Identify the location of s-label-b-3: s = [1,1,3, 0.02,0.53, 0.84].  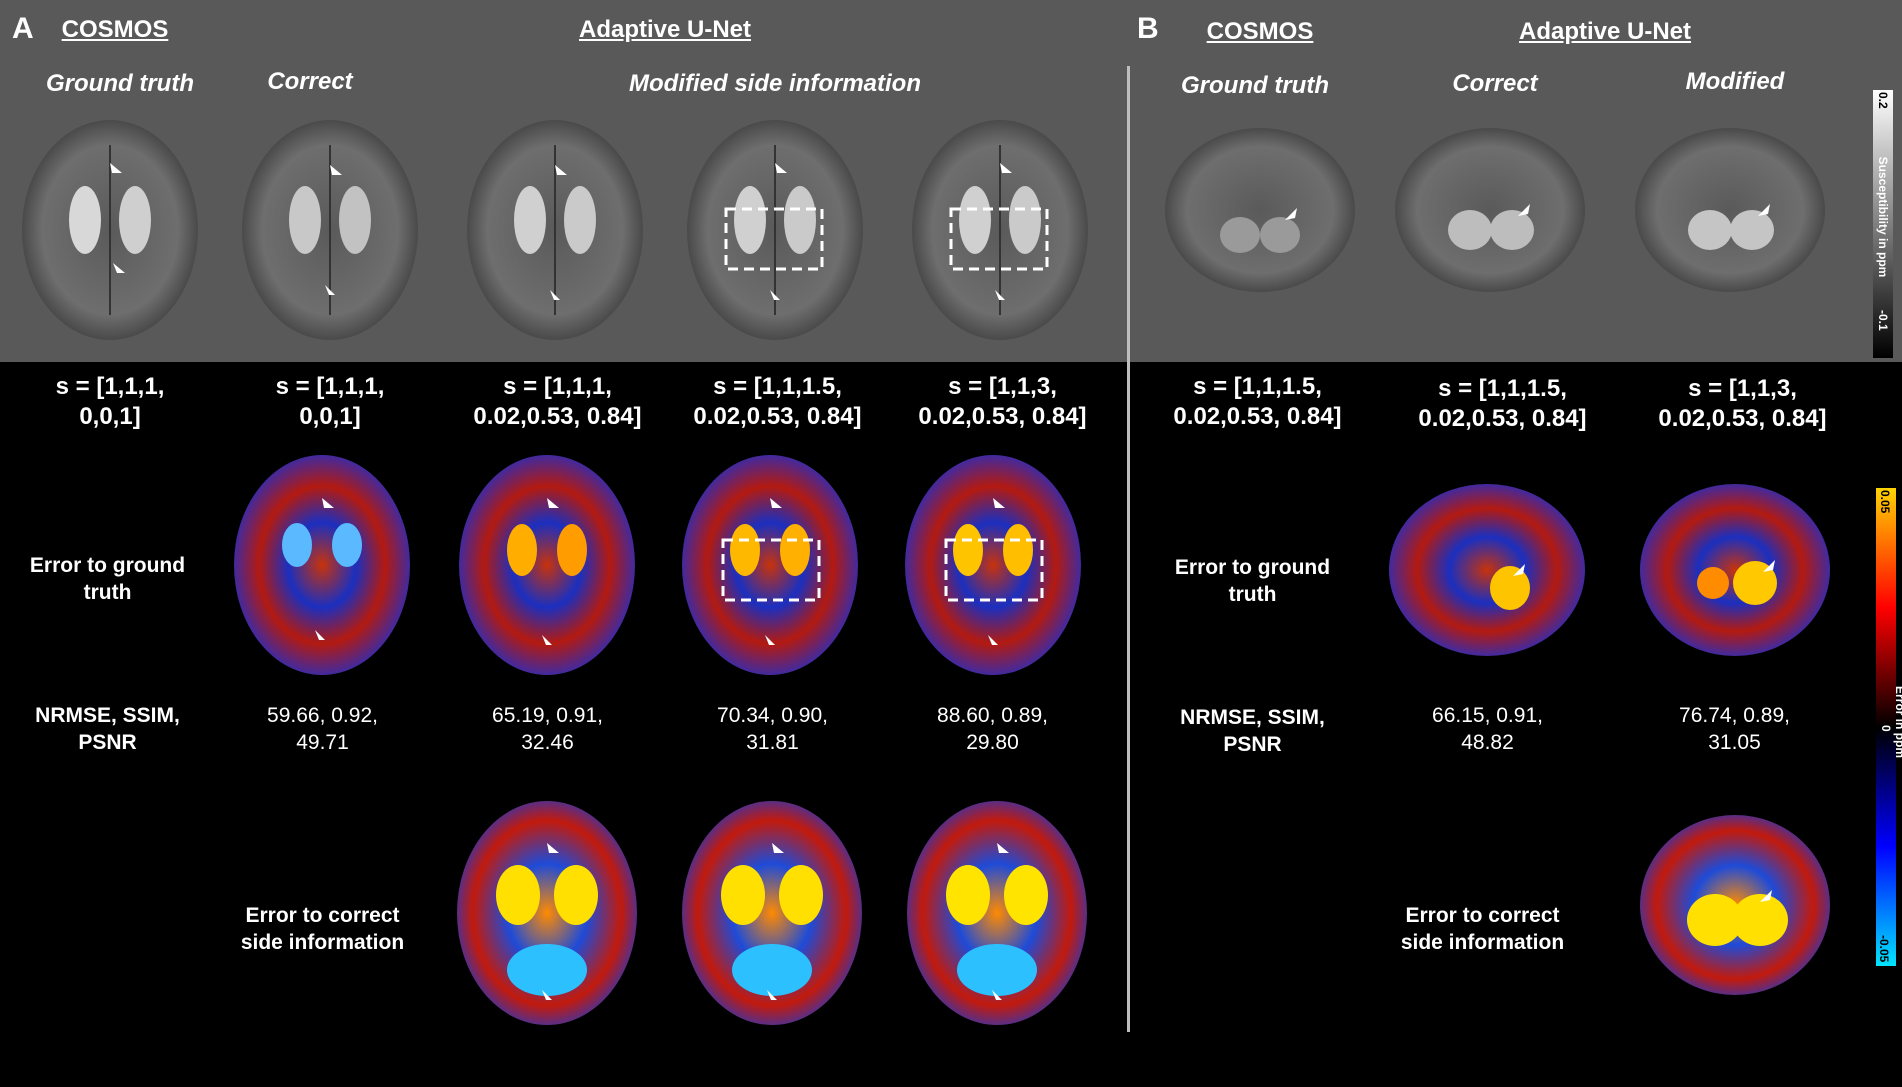
(1742, 403).